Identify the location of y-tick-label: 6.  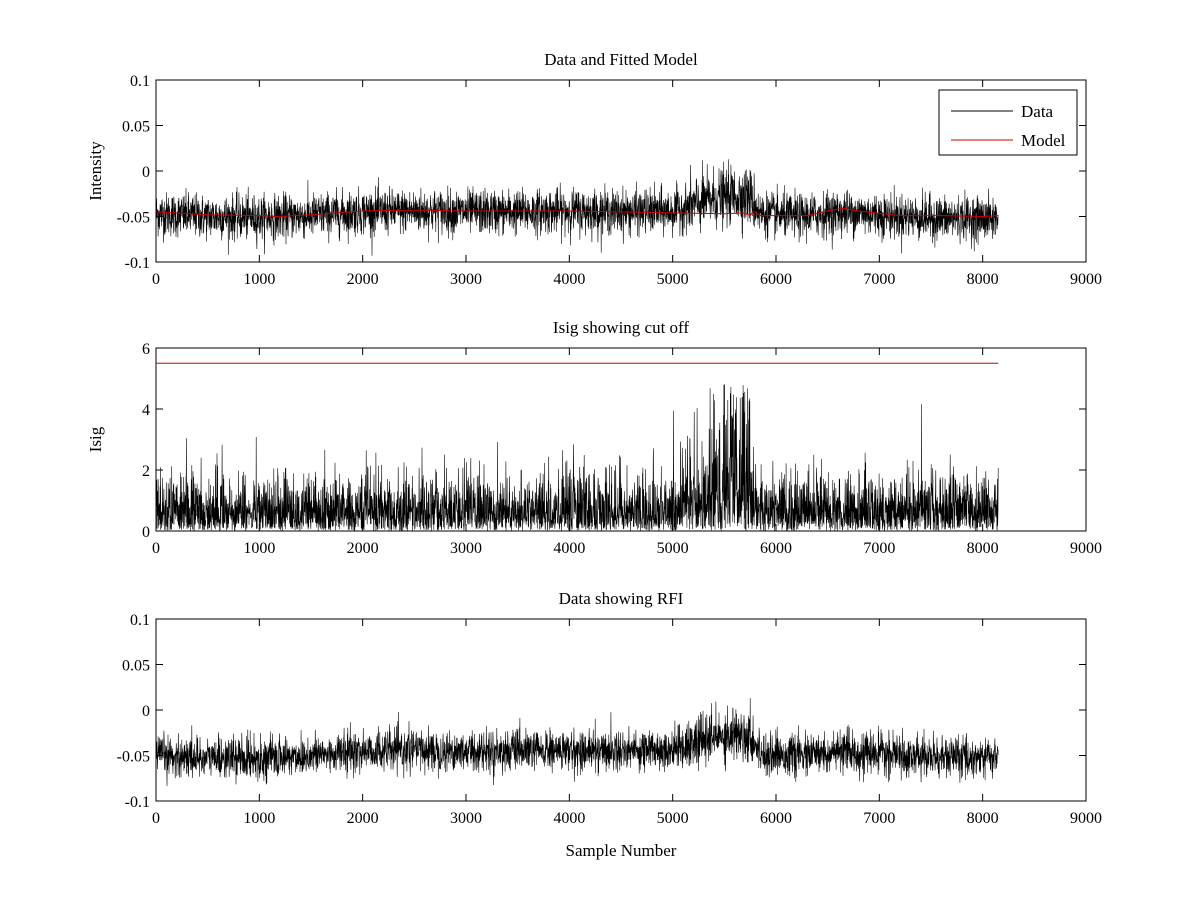
(146, 349).